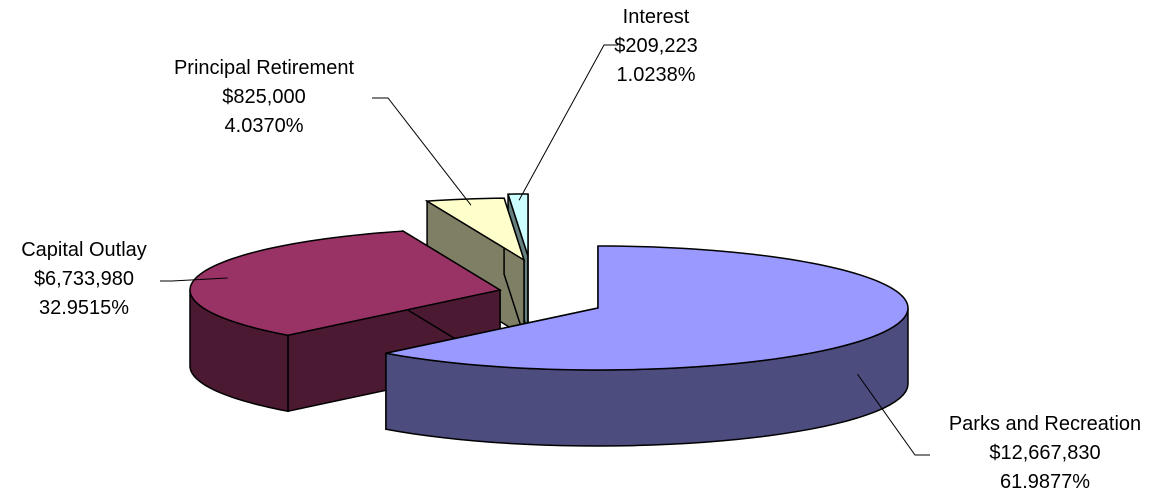 The height and width of the screenshot is (502, 1173). I want to click on slice-principal-retirement, so click(475, 229).